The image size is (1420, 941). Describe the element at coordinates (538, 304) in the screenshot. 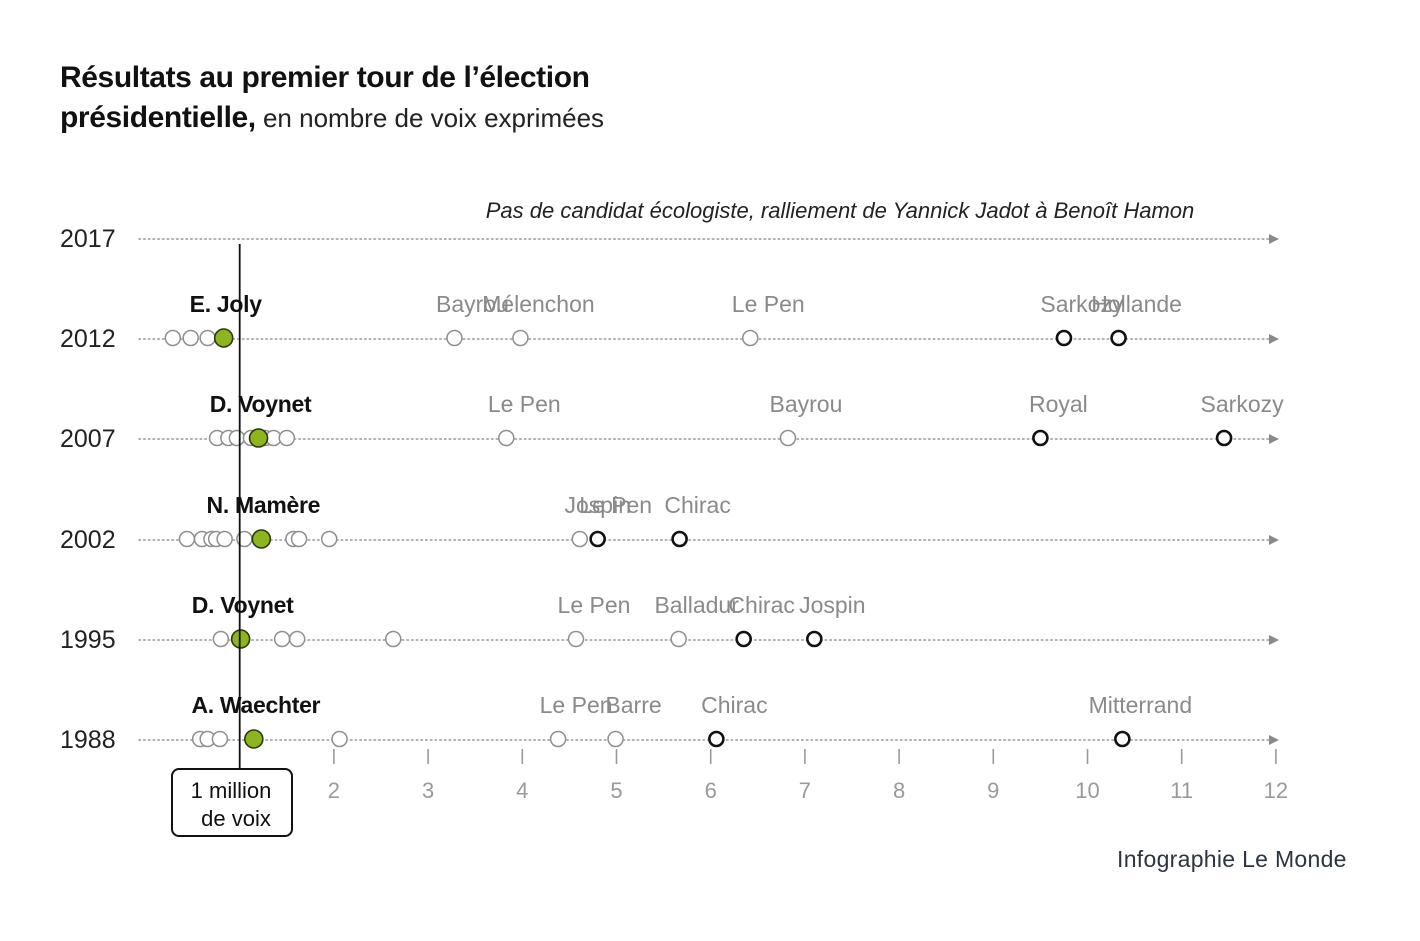

I see `candidate-label: Mélenchon` at that location.